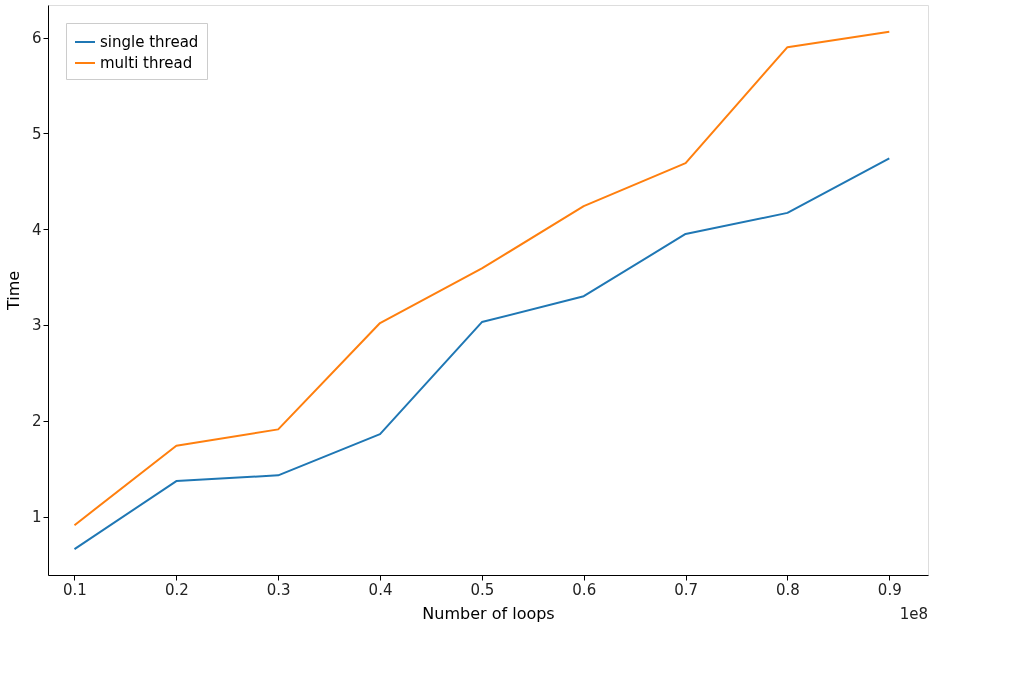 This screenshot has height=674, width=1011. What do you see at coordinates (75, 589) in the screenshot?
I see `x-tick-label: 0.1` at bounding box center [75, 589].